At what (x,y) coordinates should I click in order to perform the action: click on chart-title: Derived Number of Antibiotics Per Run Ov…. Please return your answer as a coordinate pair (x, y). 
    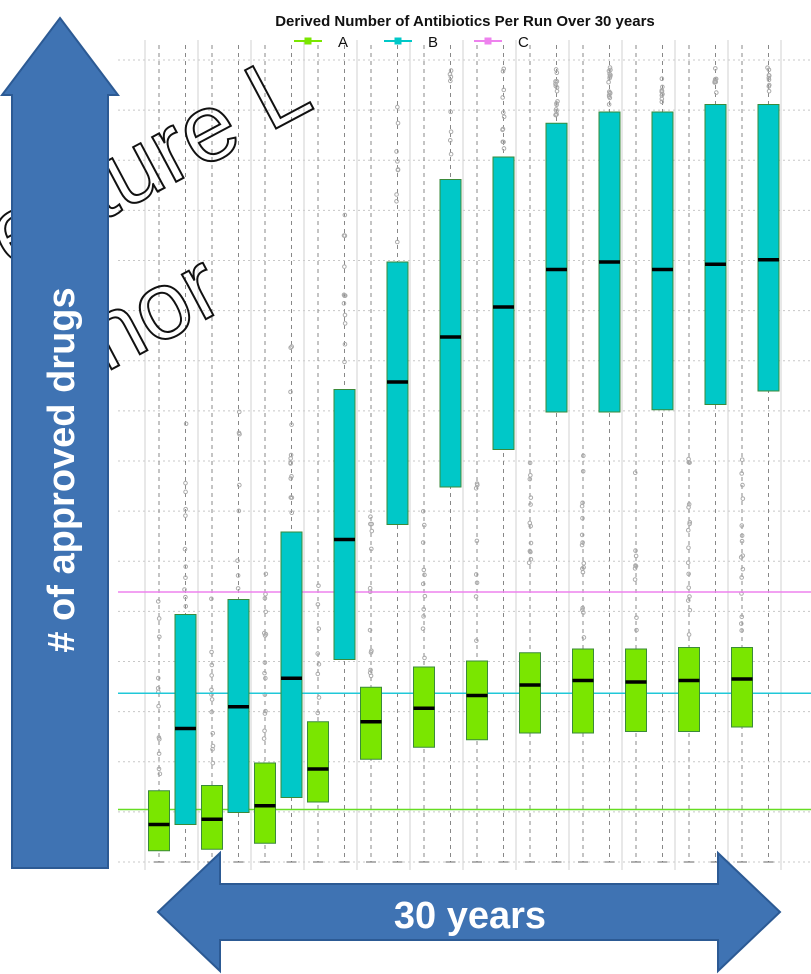
    Looking at the image, I should click on (465, 21).